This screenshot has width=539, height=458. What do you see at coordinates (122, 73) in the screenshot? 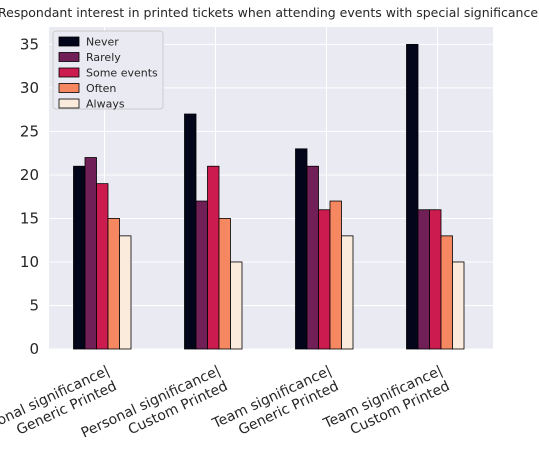
I see `legend-label: Some events` at bounding box center [122, 73].